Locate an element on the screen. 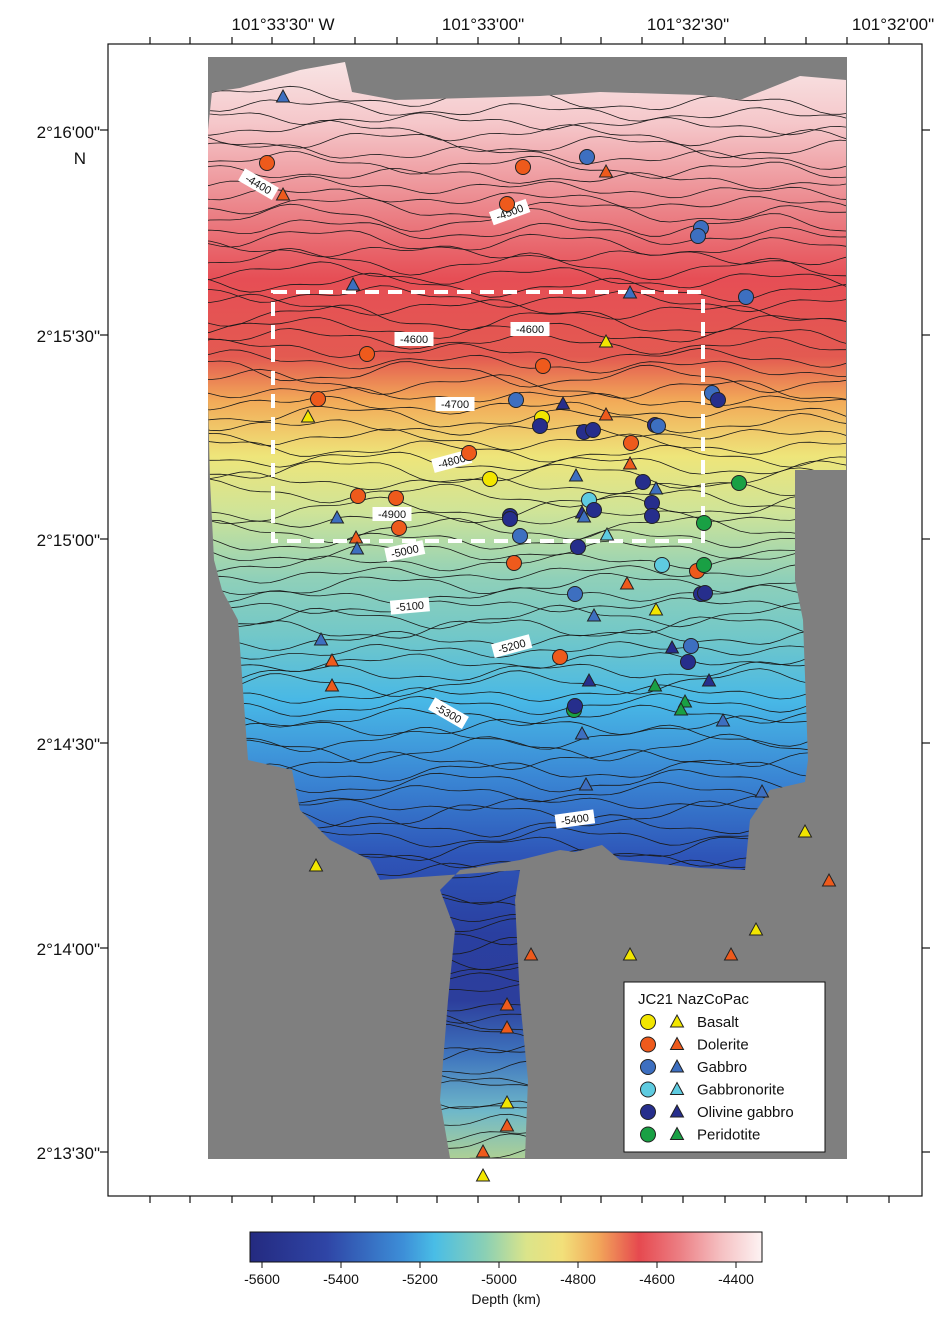  svg-text: -4600 is located at coordinates (414, 340).